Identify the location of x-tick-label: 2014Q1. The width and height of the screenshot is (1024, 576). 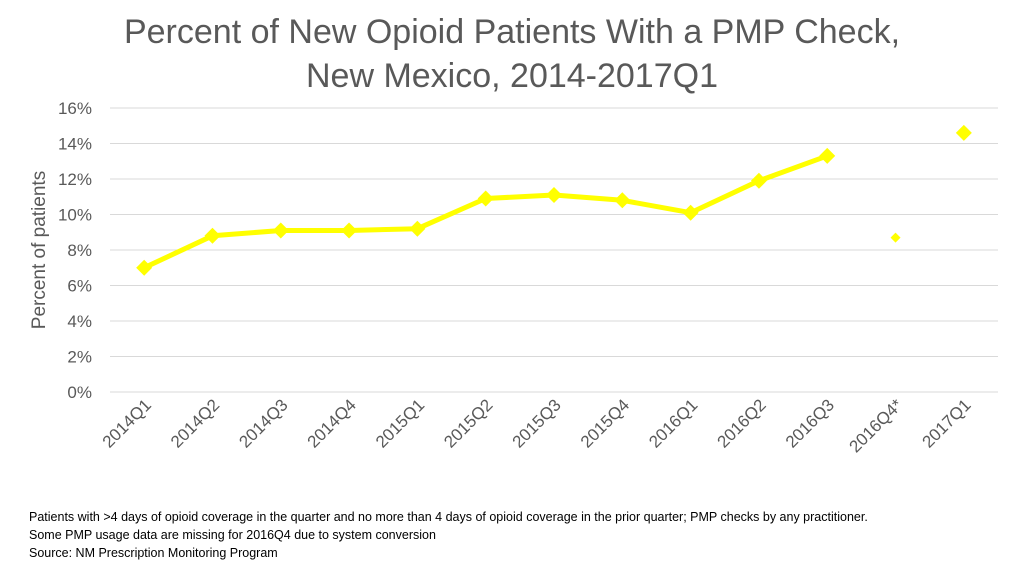
(127, 423).